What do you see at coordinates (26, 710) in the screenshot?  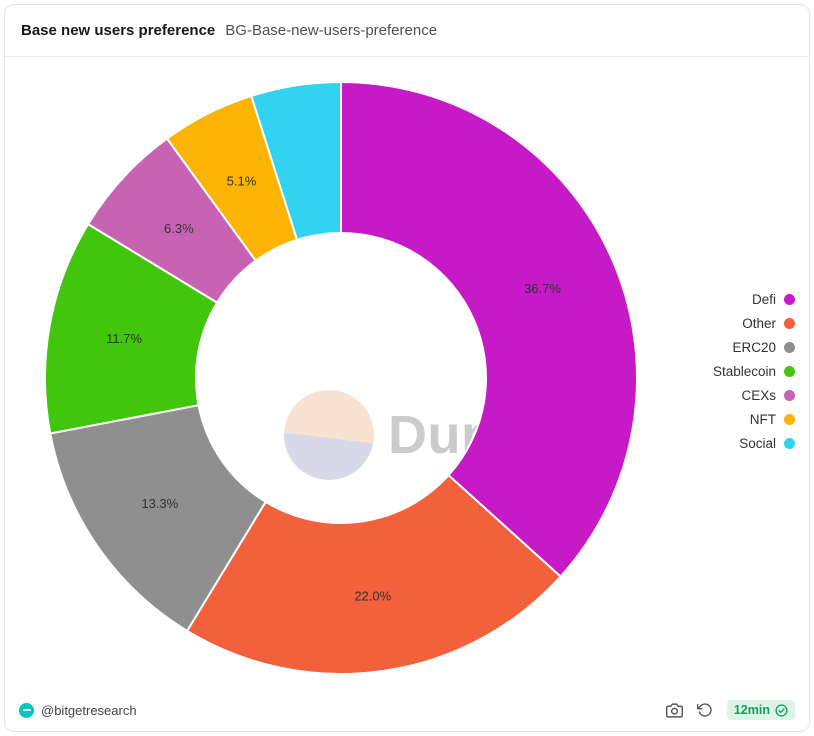 I see `bitget-logo-icon` at bounding box center [26, 710].